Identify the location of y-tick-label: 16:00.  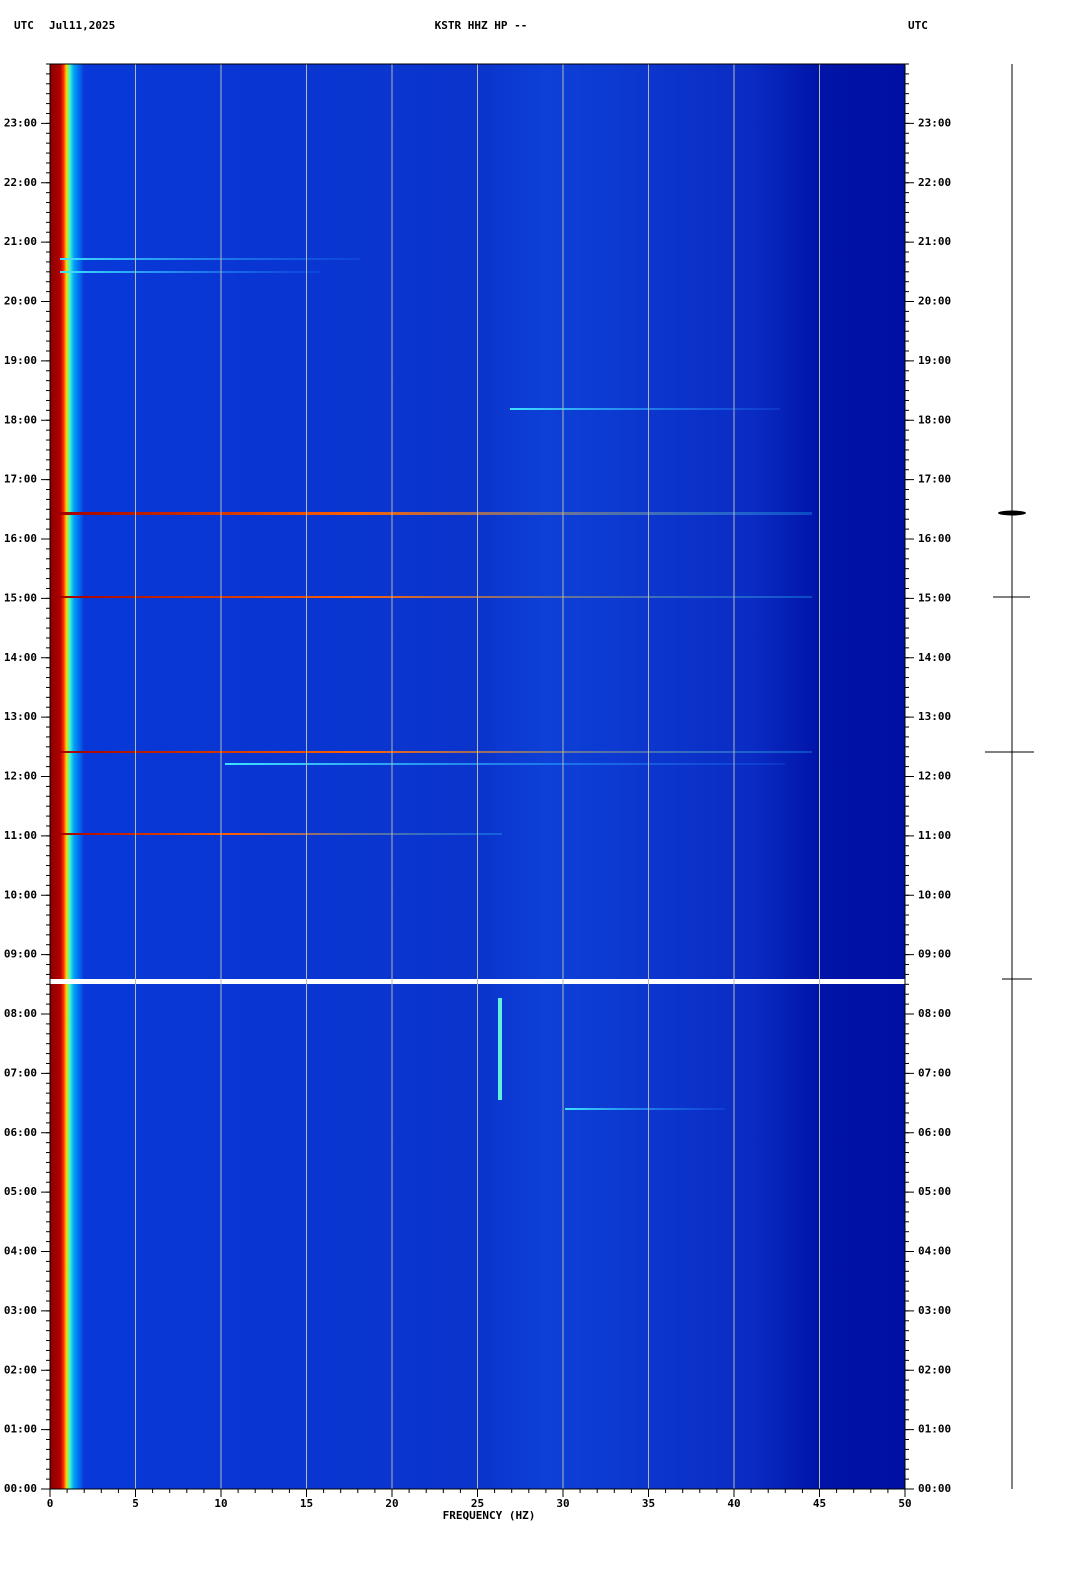
(20, 538).